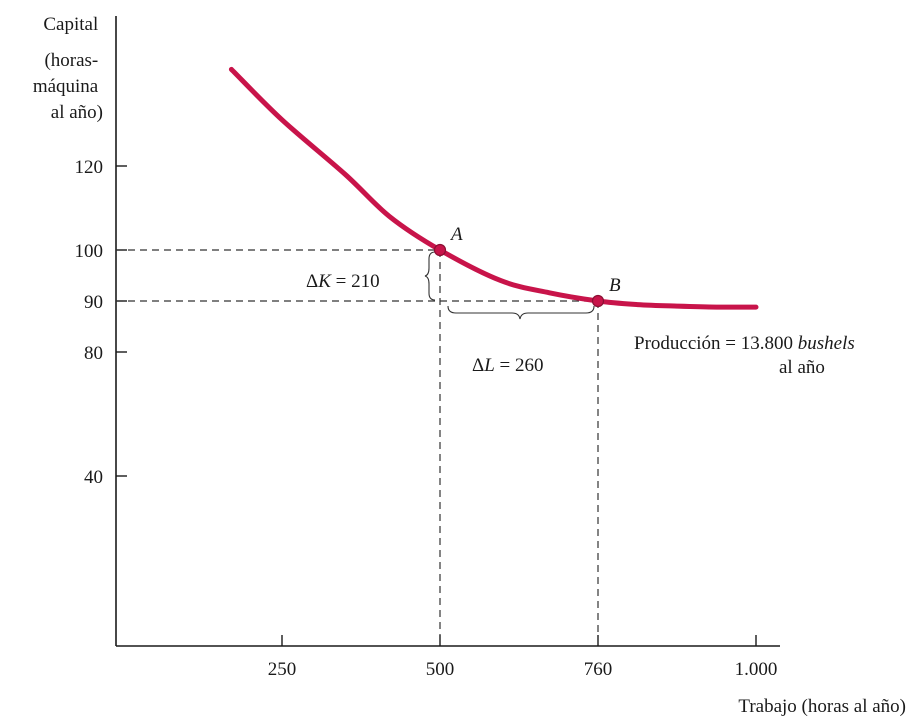 The height and width of the screenshot is (721, 918). Describe the element at coordinates (523, 657) in the screenshot. I see `x-axis-ticks: 250 500 760 1.000` at that location.